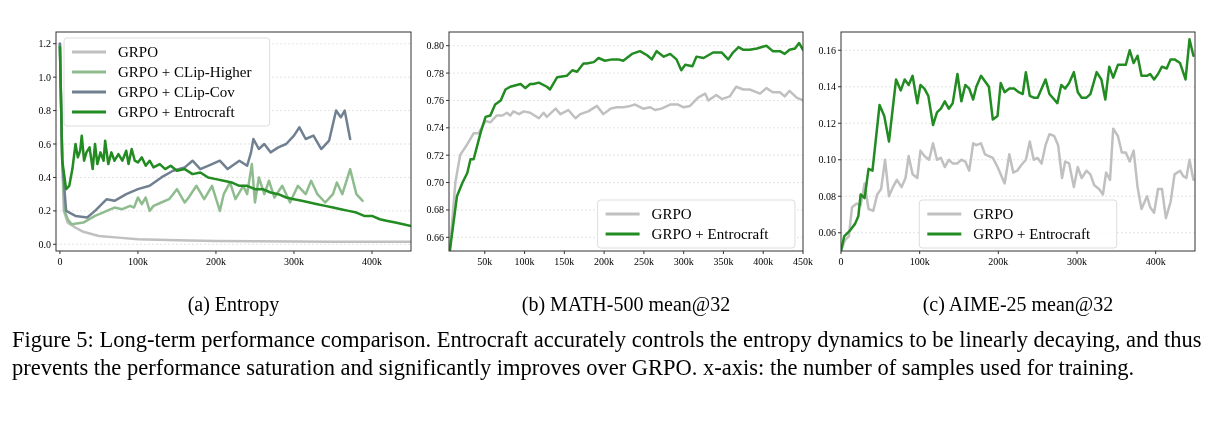  I want to click on x-tick-label: 350k, so click(723, 261).